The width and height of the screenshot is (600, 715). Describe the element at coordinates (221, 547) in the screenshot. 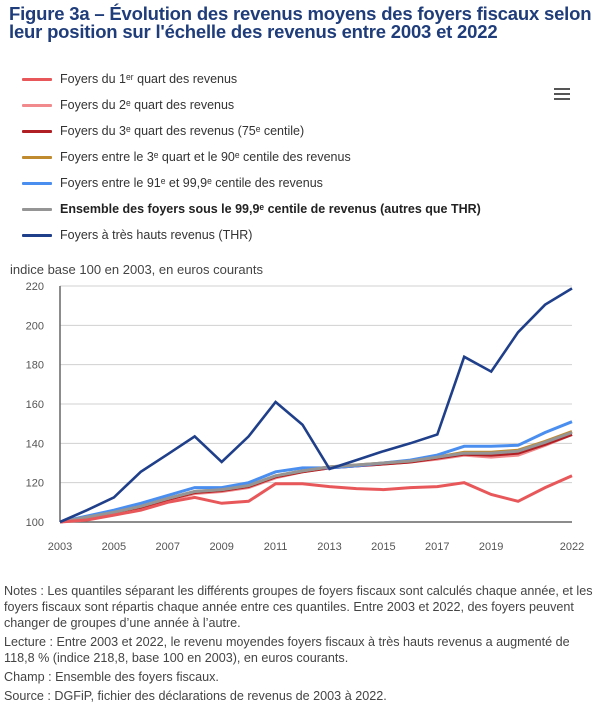

I see `x-tick-label: 2009` at that location.